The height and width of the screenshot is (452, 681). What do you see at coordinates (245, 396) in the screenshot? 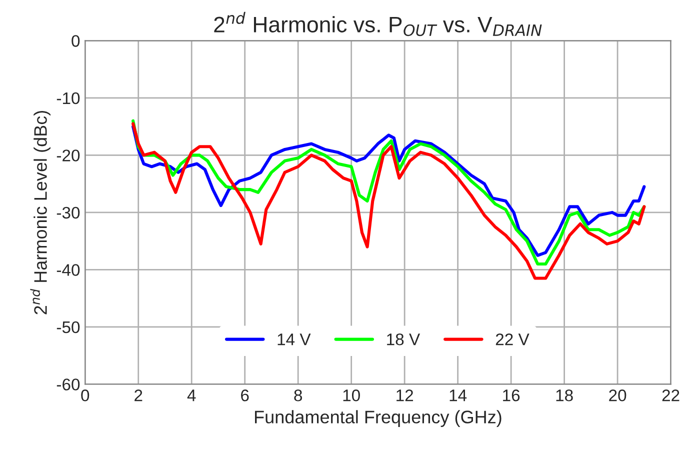
I see `x-tick-label: 6` at bounding box center [245, 396].